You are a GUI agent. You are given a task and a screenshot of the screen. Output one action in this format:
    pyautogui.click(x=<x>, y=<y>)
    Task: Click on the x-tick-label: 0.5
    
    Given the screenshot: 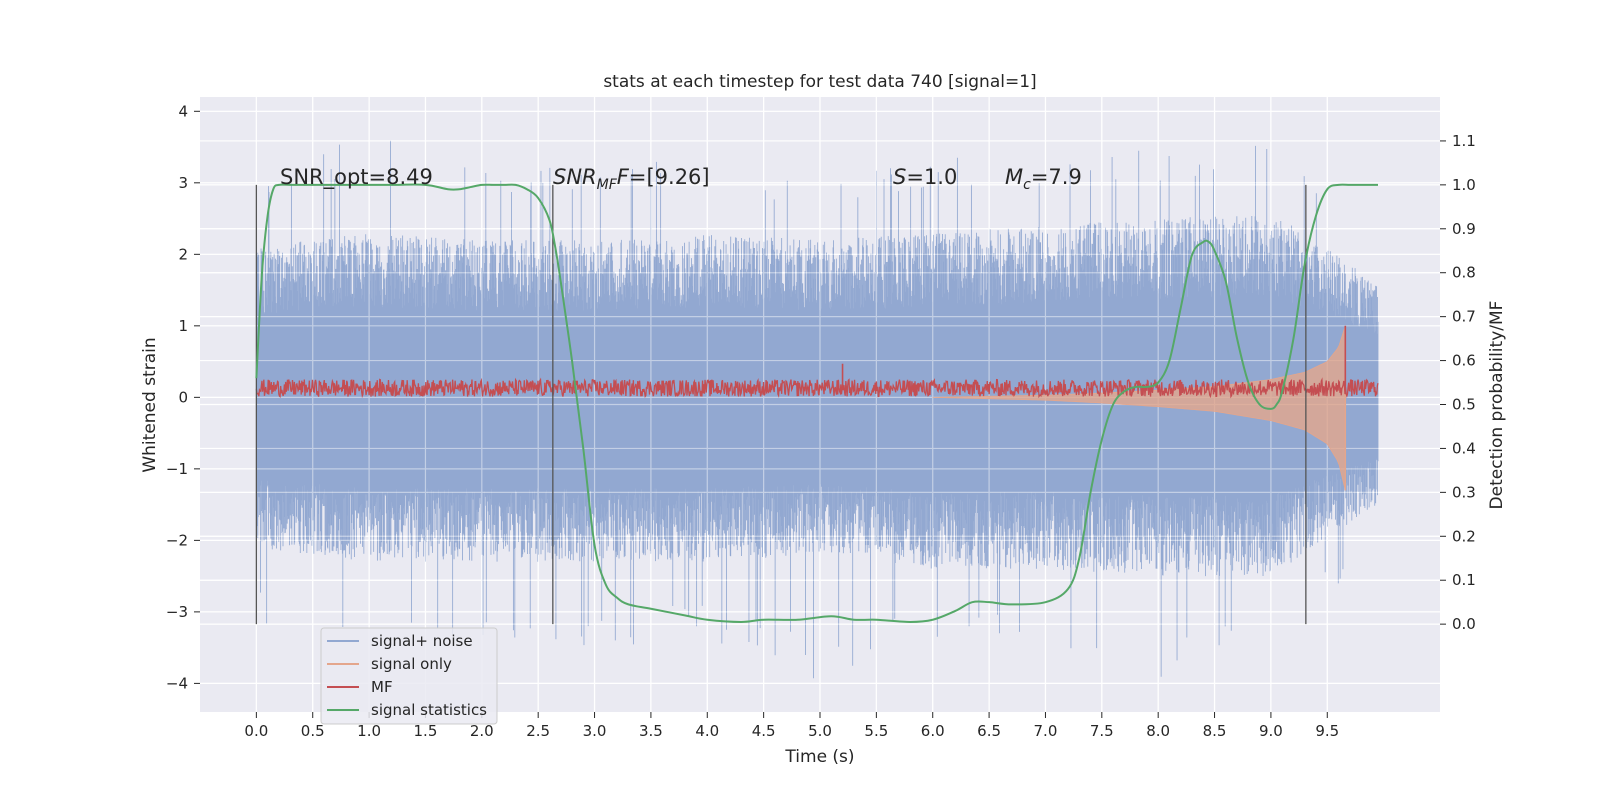 What is the action you would take?
    pyautogui.click(x=313, y=731)
    